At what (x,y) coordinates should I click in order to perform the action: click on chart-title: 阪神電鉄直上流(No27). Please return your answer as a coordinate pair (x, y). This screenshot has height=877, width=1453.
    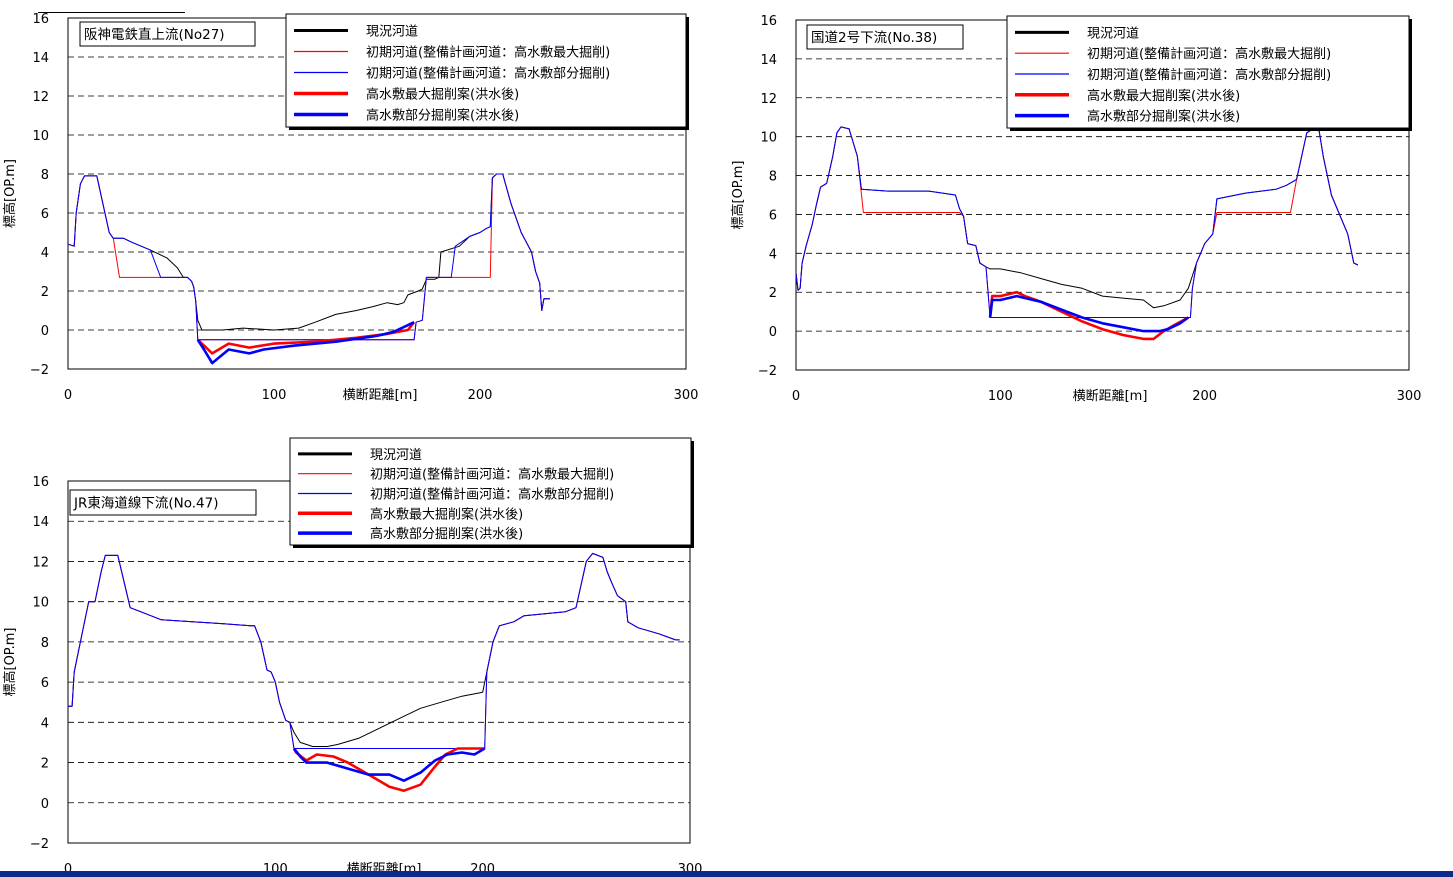
    Looking at the image, I should click on (154, 35).